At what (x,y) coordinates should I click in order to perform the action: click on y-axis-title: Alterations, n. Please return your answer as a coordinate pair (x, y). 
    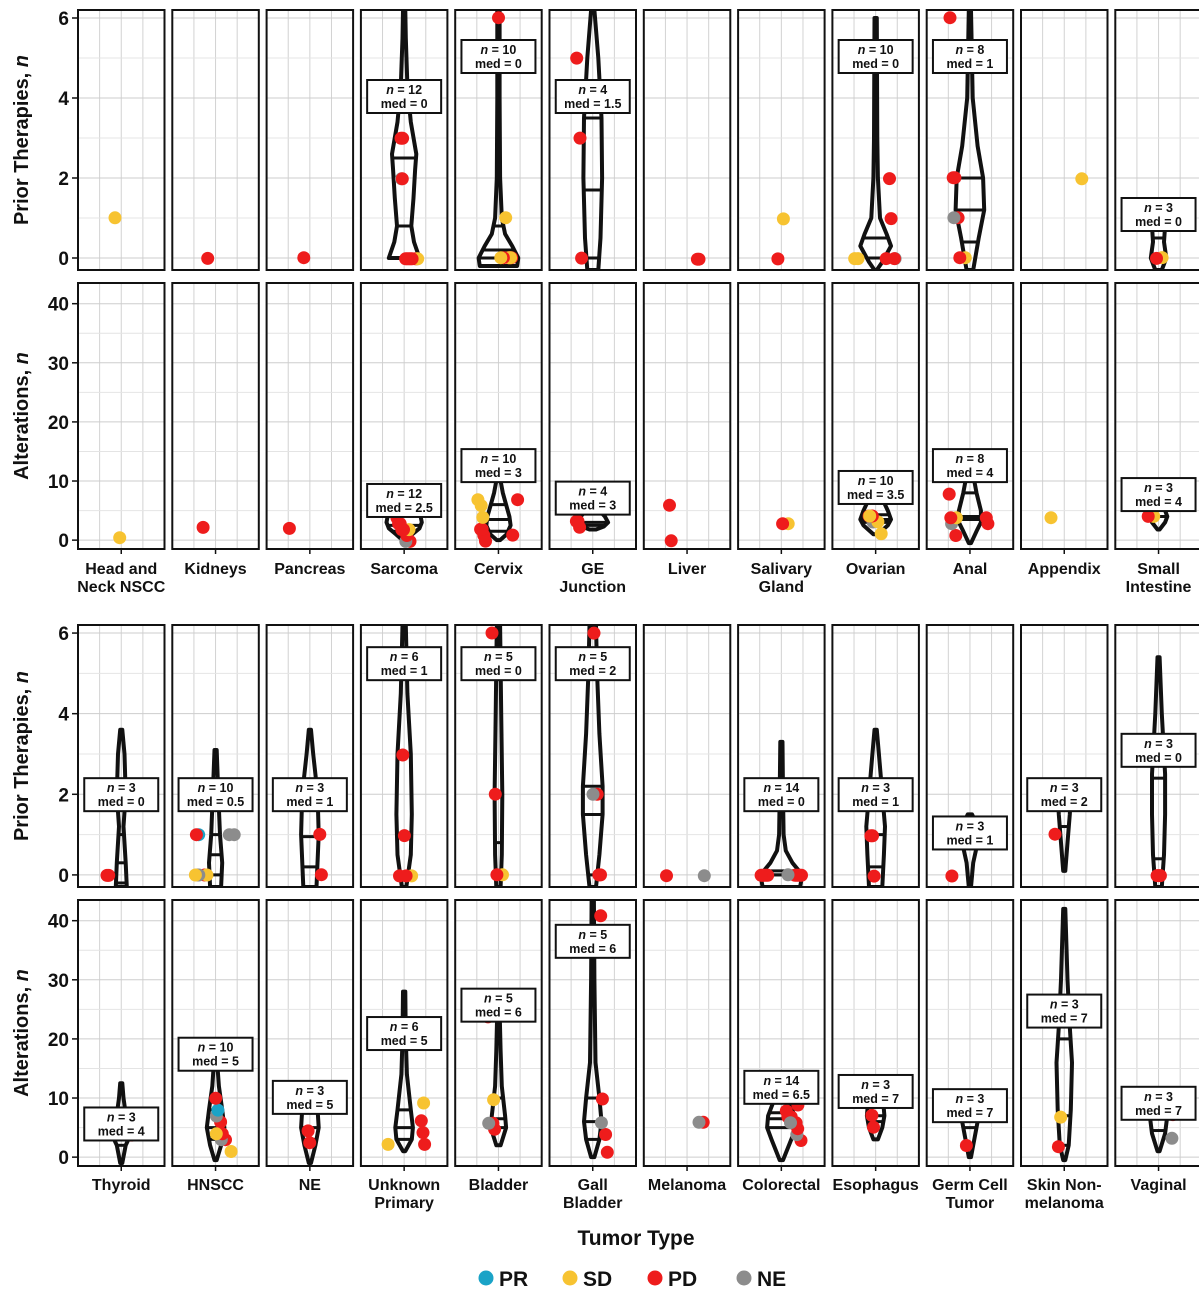
    Looking at the image, I should click on (22, 1033).